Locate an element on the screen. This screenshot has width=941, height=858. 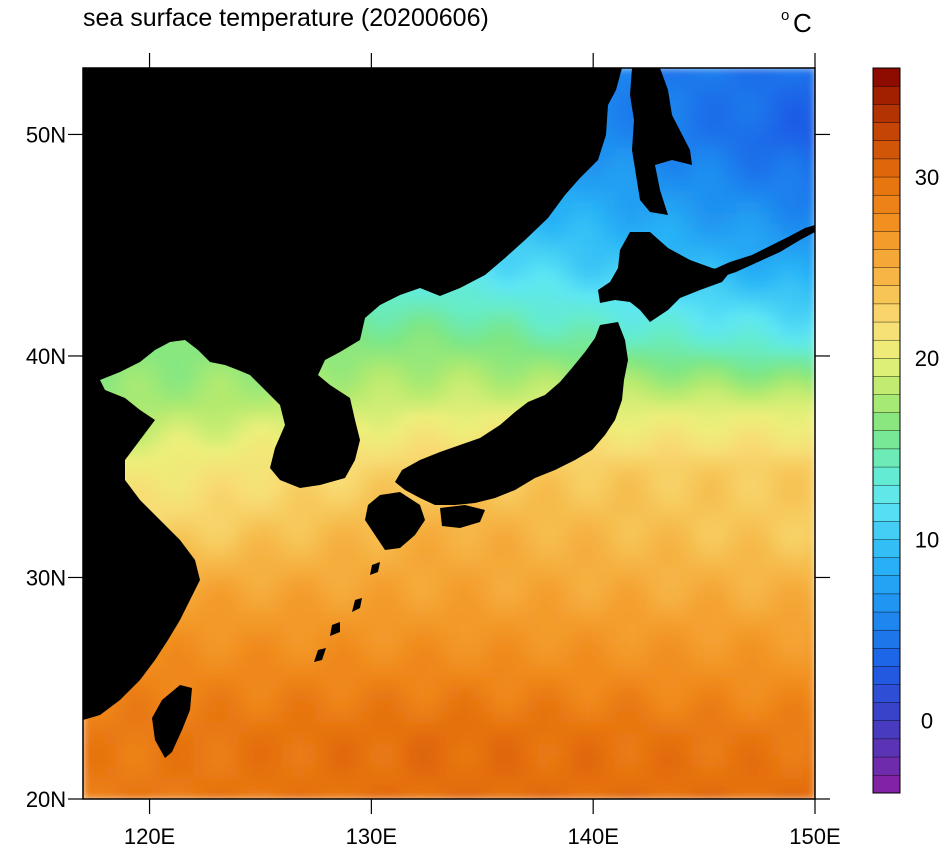
colorbar-frame is located at coordinates (886, 430).